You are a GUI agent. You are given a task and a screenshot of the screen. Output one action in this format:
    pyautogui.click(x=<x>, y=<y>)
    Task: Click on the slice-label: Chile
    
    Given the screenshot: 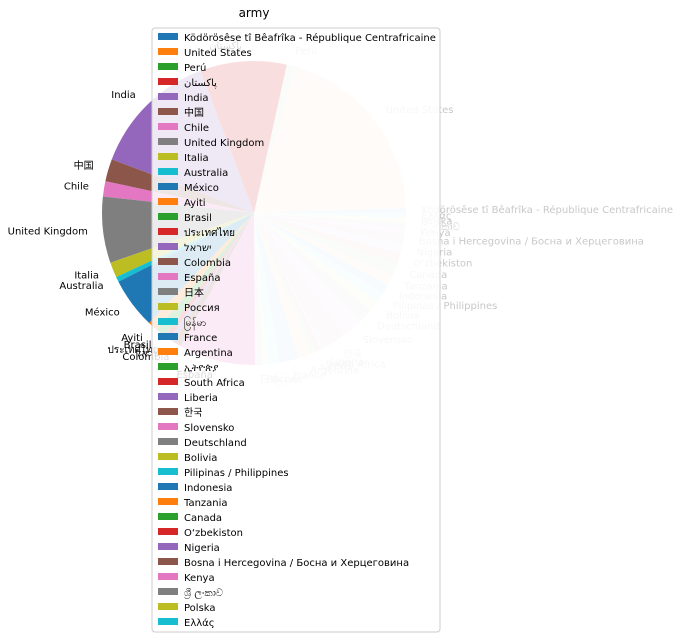 What is the action you would take?
    pyautogui.click(x=76, y=186)
    